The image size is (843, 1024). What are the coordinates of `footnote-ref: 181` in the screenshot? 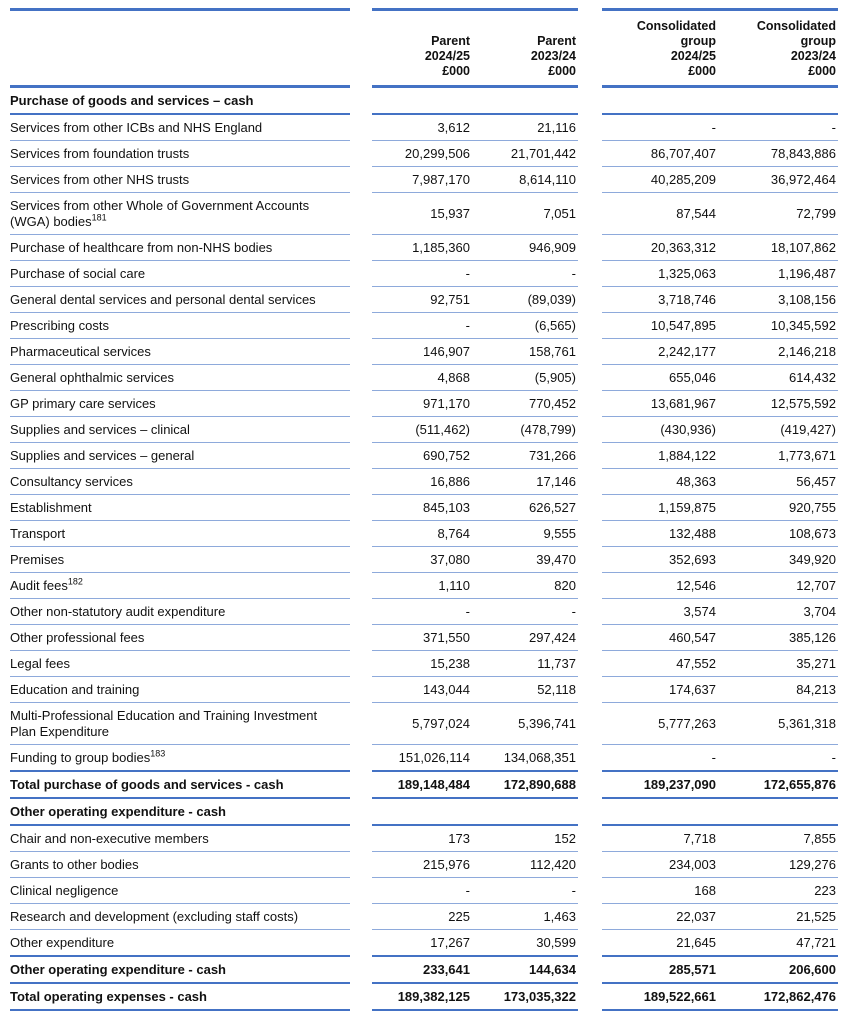 It's located at (99, 217).